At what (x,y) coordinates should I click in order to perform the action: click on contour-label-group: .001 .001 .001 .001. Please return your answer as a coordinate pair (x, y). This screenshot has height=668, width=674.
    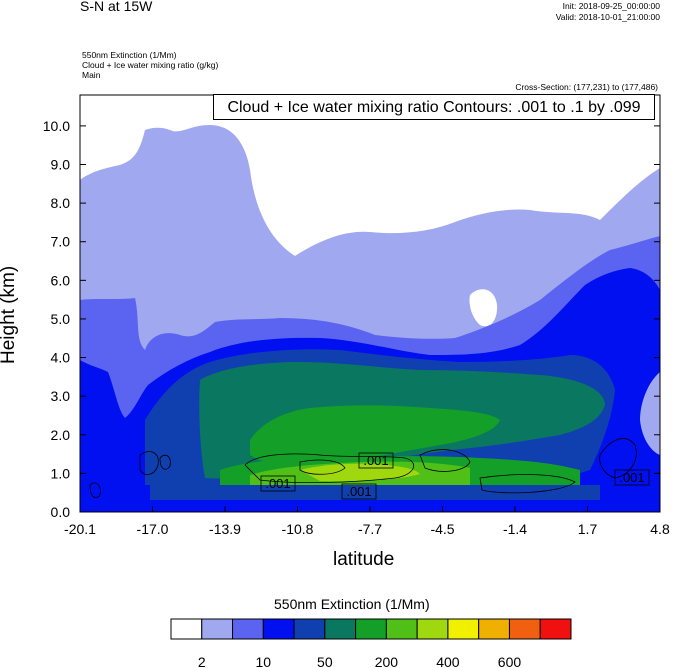
    Looking at the image, I should click on (455, 476).